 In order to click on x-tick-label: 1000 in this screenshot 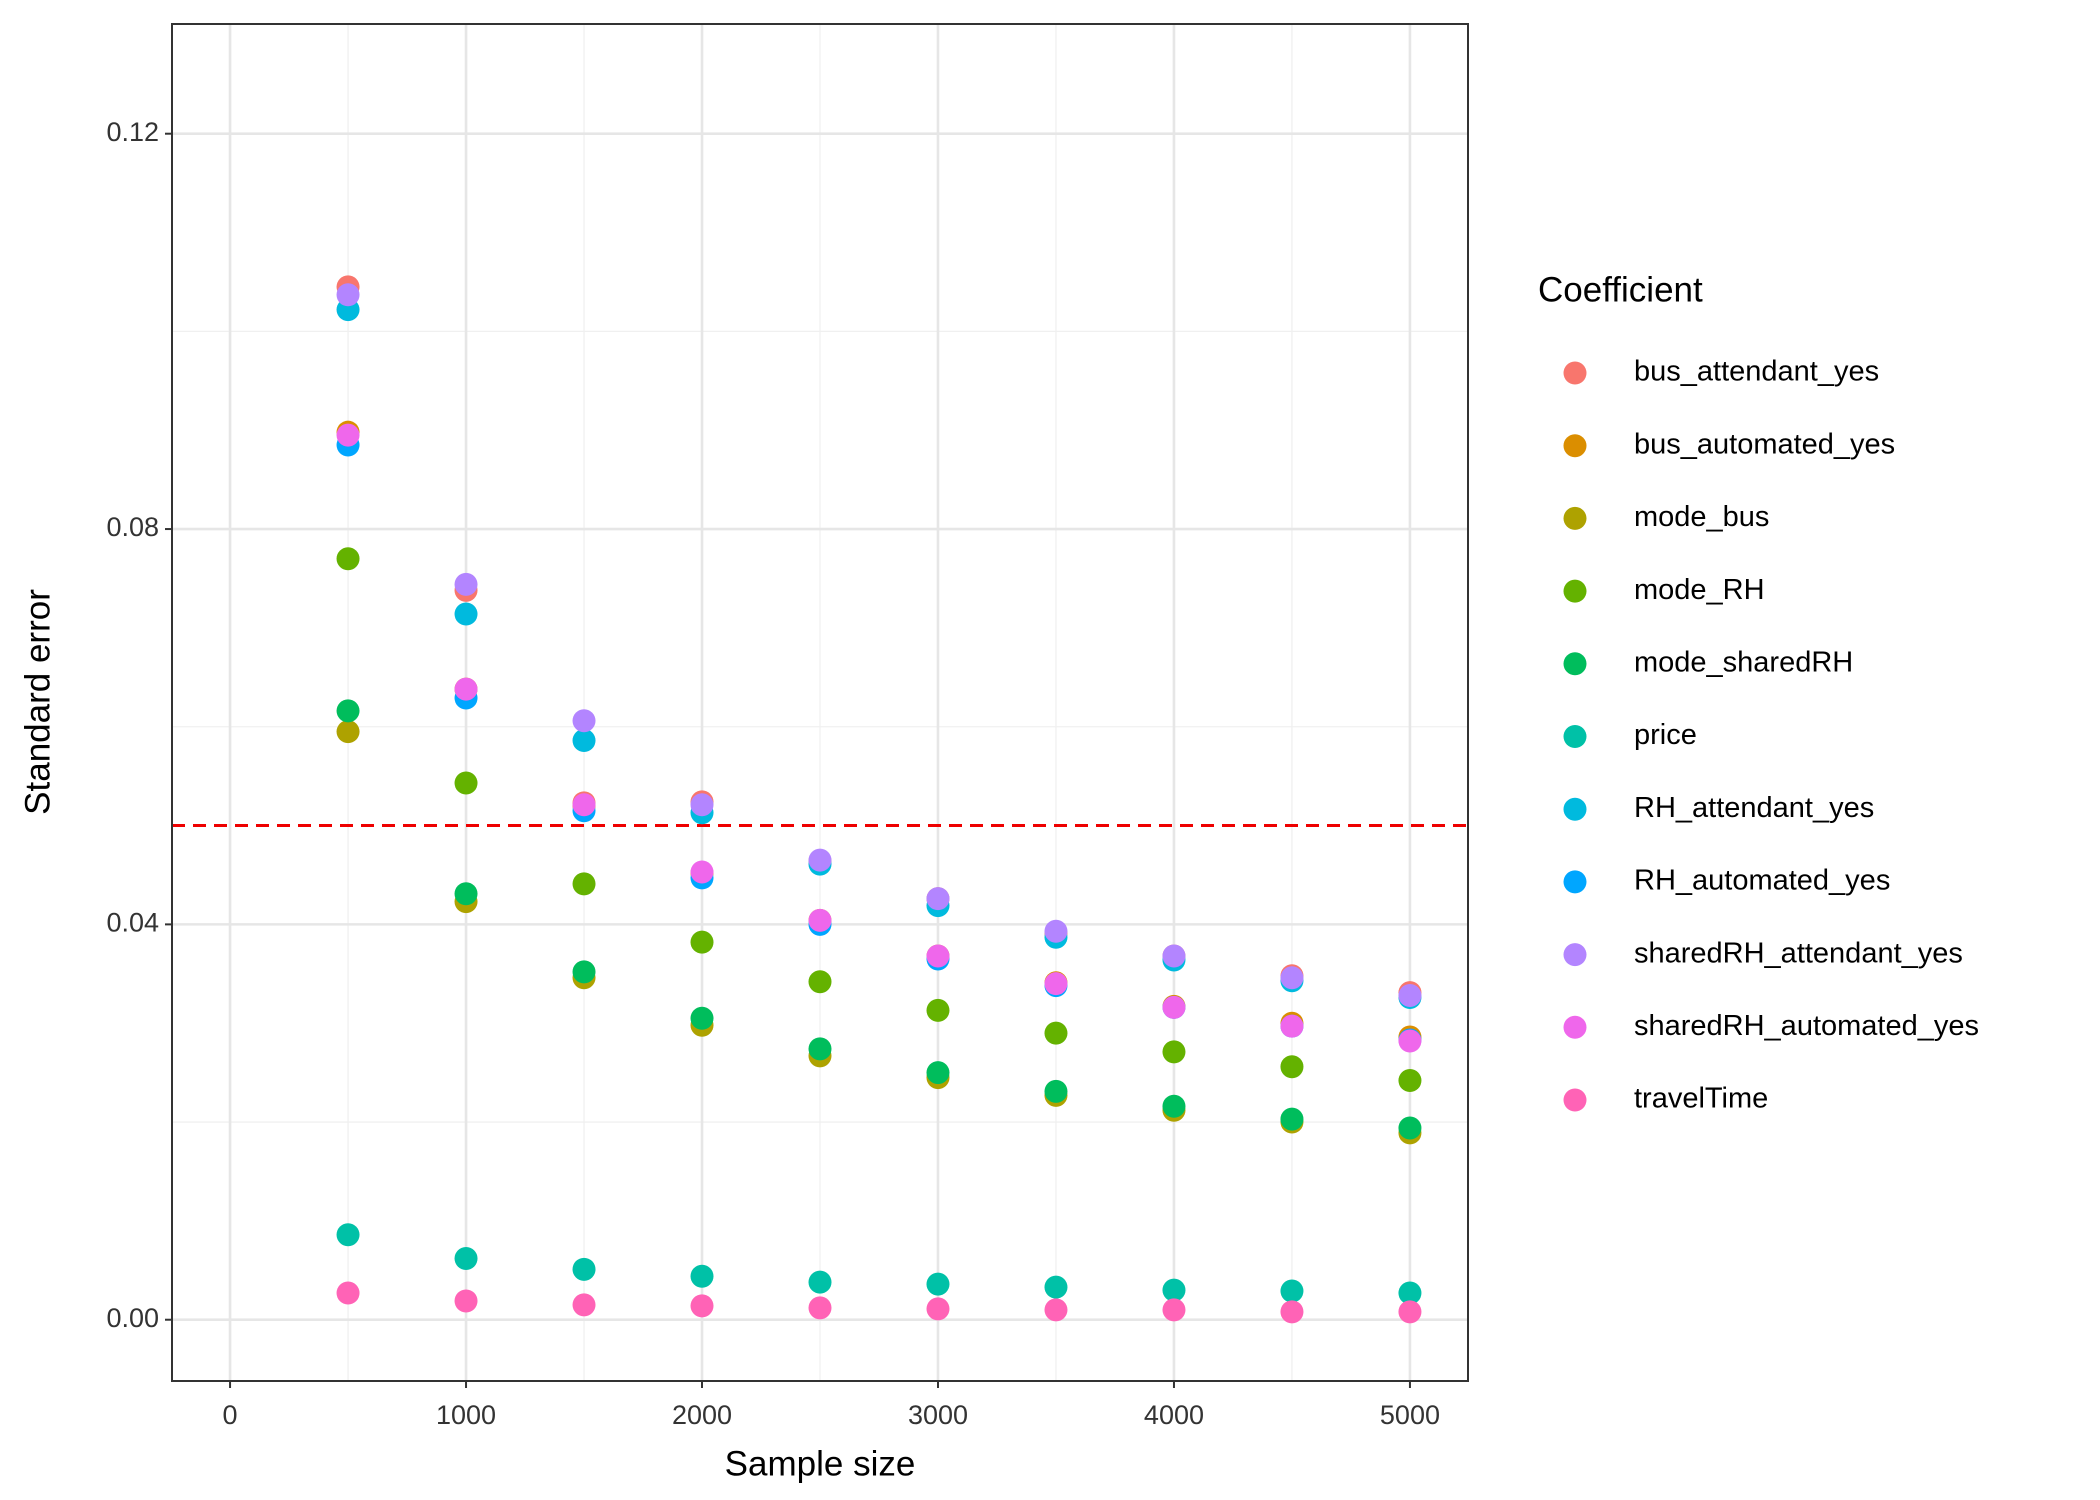, I will do `click(466, 1415)`.